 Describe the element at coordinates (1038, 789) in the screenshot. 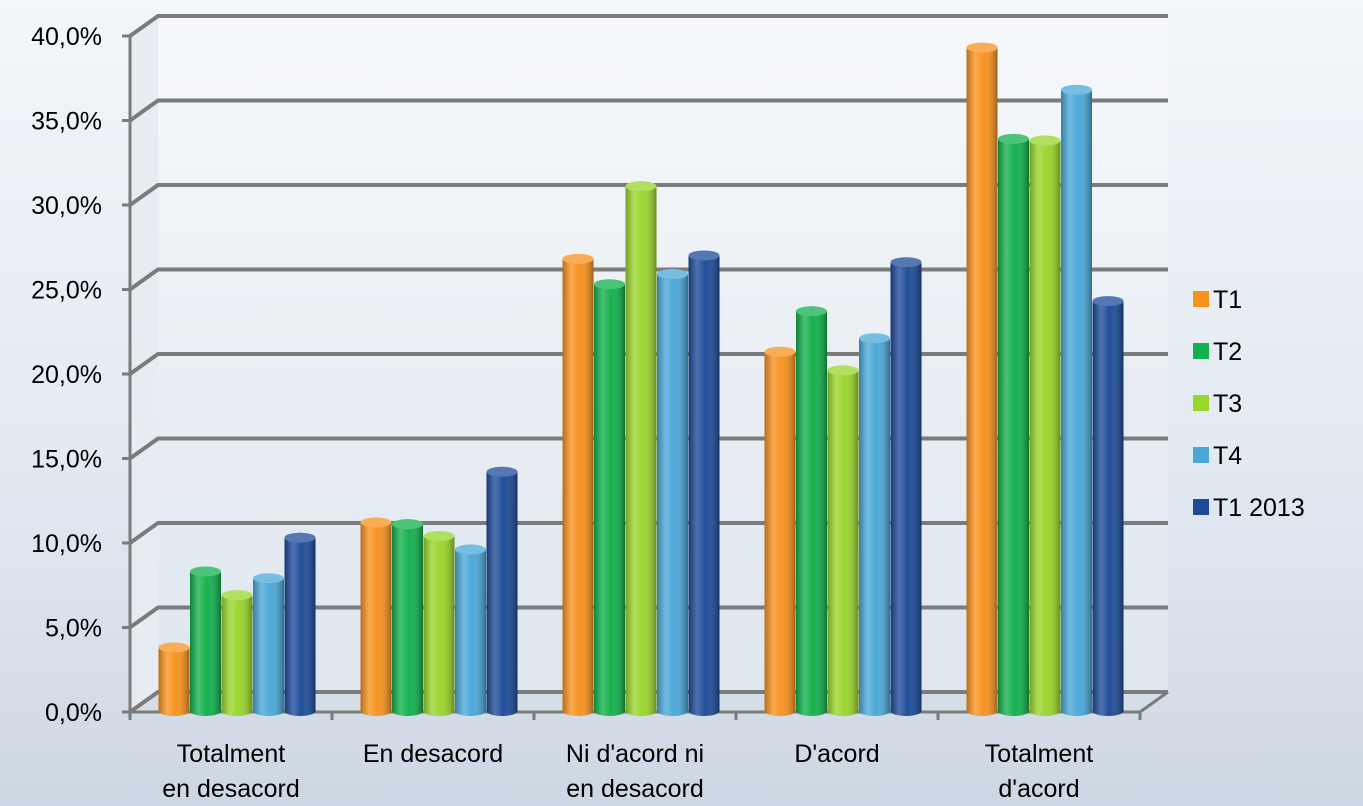

I see `x-category-label: d'acord` at that location.